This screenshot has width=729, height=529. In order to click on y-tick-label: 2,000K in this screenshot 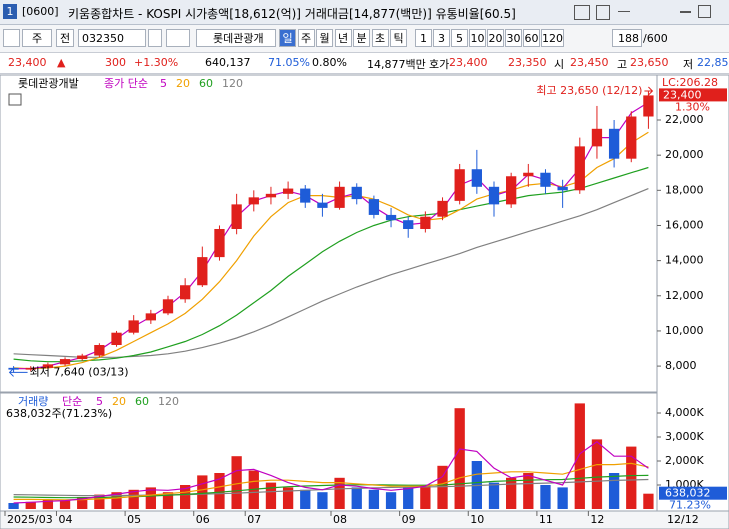, I will do `click(684, 460)`.